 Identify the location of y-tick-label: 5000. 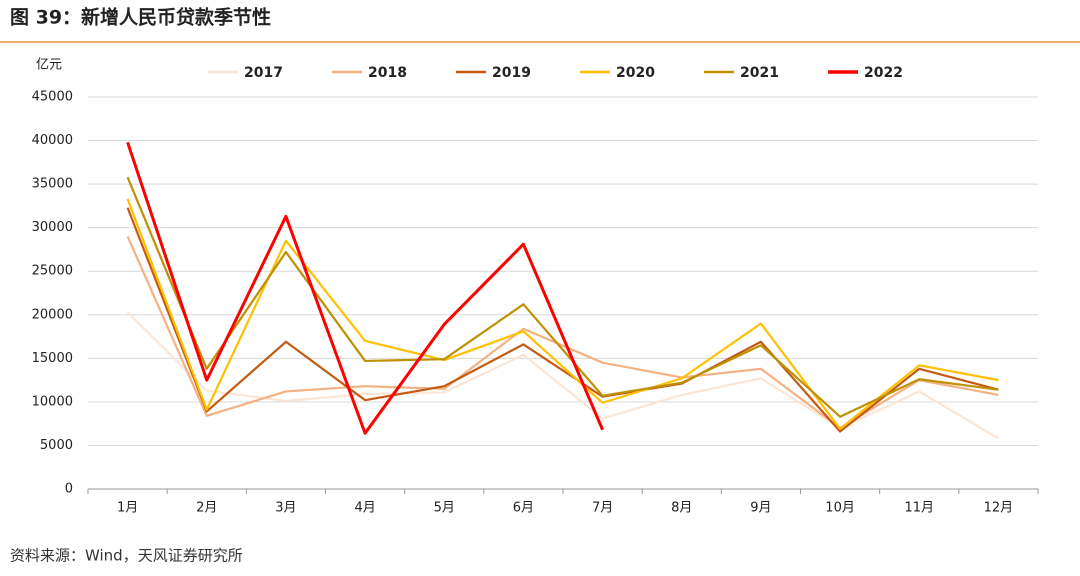
(56, 445).